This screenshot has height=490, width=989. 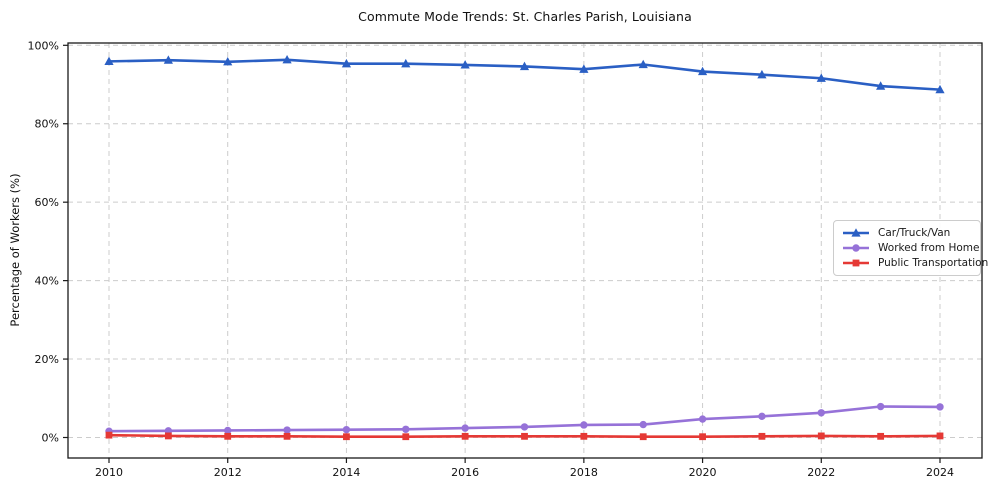 I want to click on series-worked-from-home, so click(x=524, y=418).